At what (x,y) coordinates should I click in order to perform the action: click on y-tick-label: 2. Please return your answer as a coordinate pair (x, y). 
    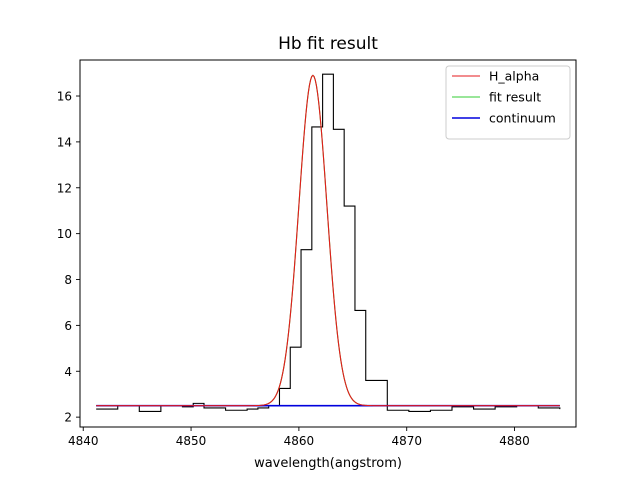
    Looking at the image, I should click on (68, 418).